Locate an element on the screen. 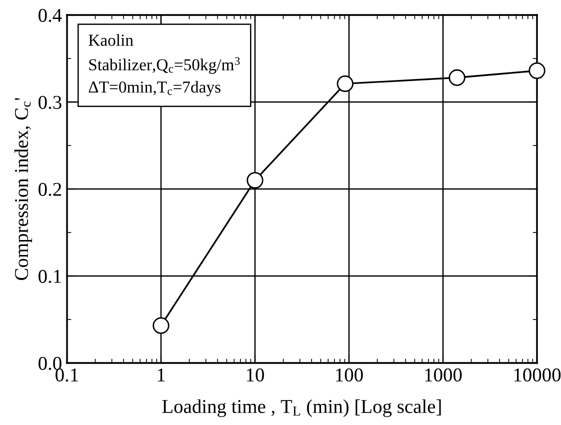 Image resolution: width=561 pixels, height=425 pixels. y-tick-label: 0.4 is located at coordinates (50, 15).